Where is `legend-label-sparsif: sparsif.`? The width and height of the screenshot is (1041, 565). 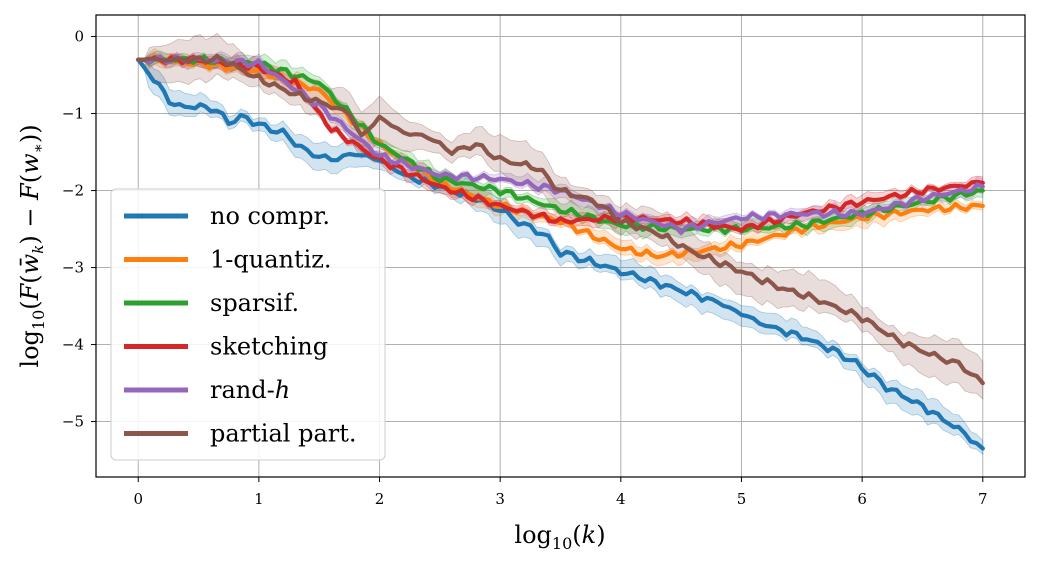 legend-label-sparsif: sparsif. is located at coordinates (254, 303).